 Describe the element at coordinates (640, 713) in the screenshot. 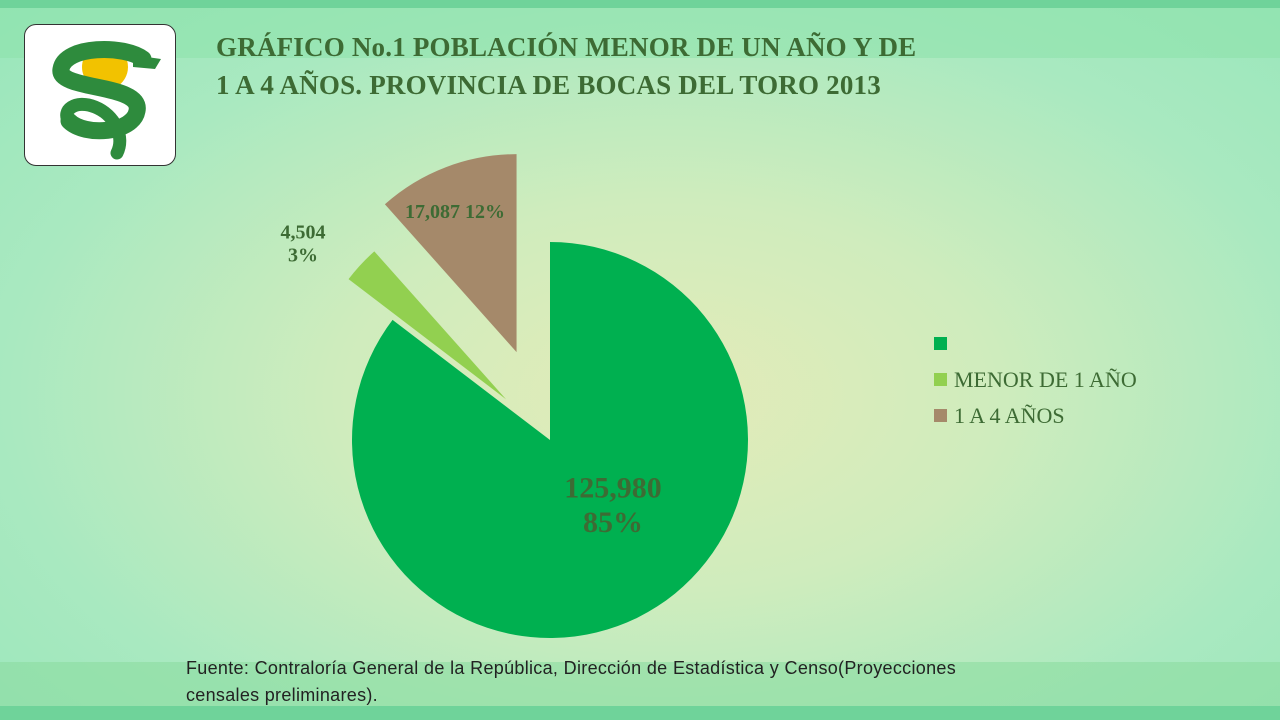

I see `bottom-band` at that location.